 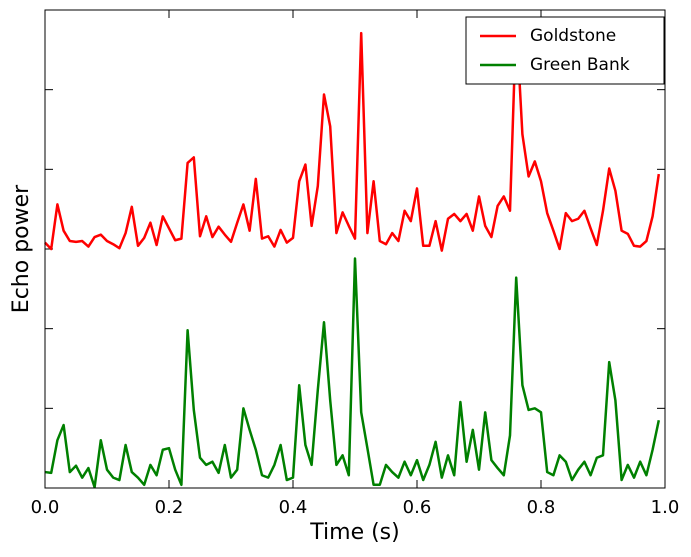 What do you see at coordinates (580, 65) in the screenshot?
I see `legend-label: Green Bank` at bounding box center [580, 65].